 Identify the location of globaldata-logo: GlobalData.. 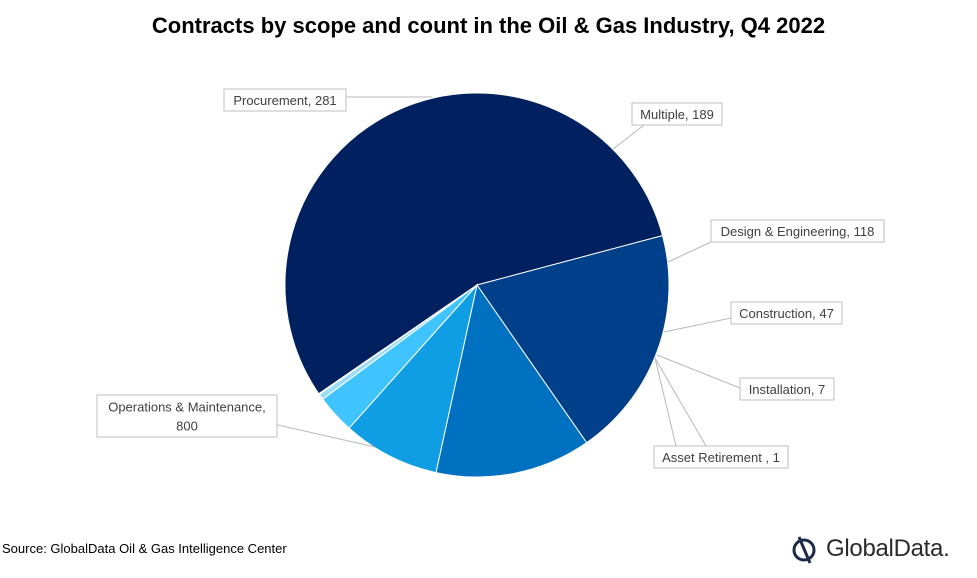
(870, 549).